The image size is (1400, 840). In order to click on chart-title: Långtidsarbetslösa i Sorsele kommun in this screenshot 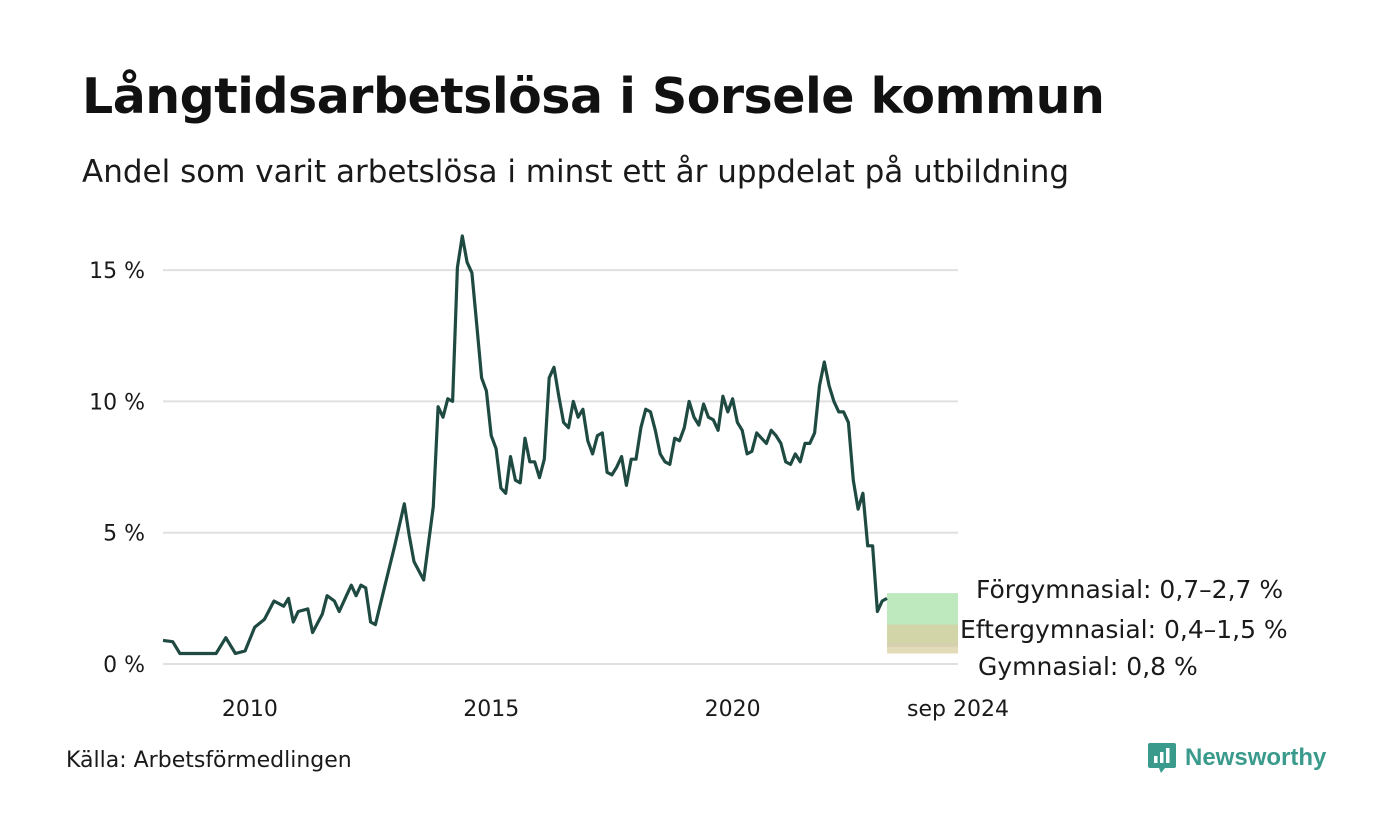, I will do `click(593, 96)`.